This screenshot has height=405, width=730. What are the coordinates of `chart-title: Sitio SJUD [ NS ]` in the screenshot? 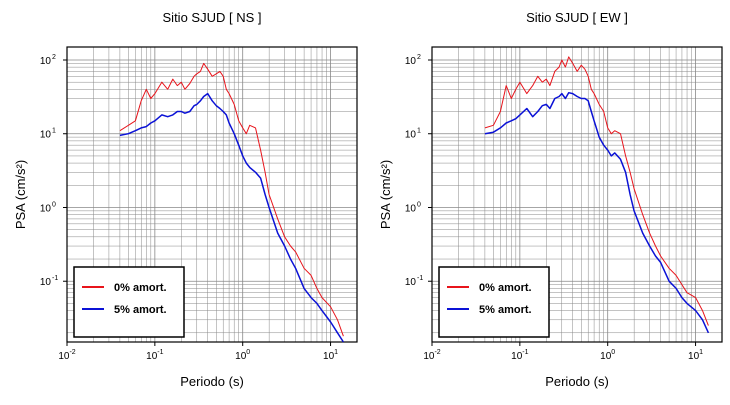 It's located at (212, 17).